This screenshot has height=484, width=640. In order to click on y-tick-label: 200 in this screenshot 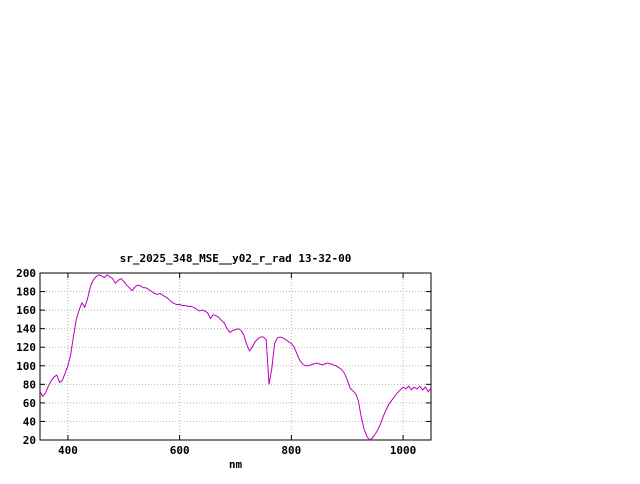, I will do `click(26, 273)`.